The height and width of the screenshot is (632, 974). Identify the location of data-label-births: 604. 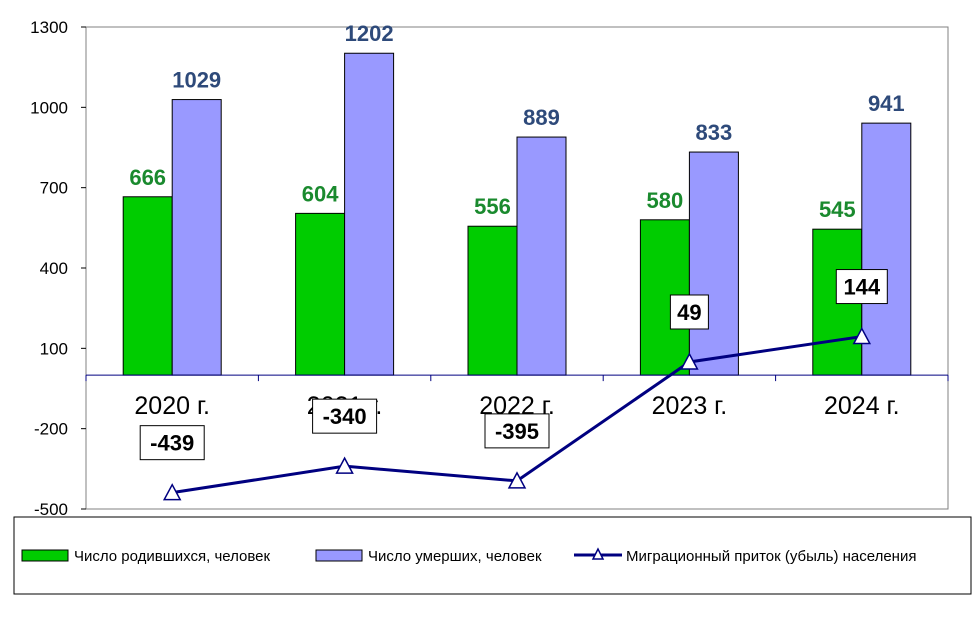
(320, 193).